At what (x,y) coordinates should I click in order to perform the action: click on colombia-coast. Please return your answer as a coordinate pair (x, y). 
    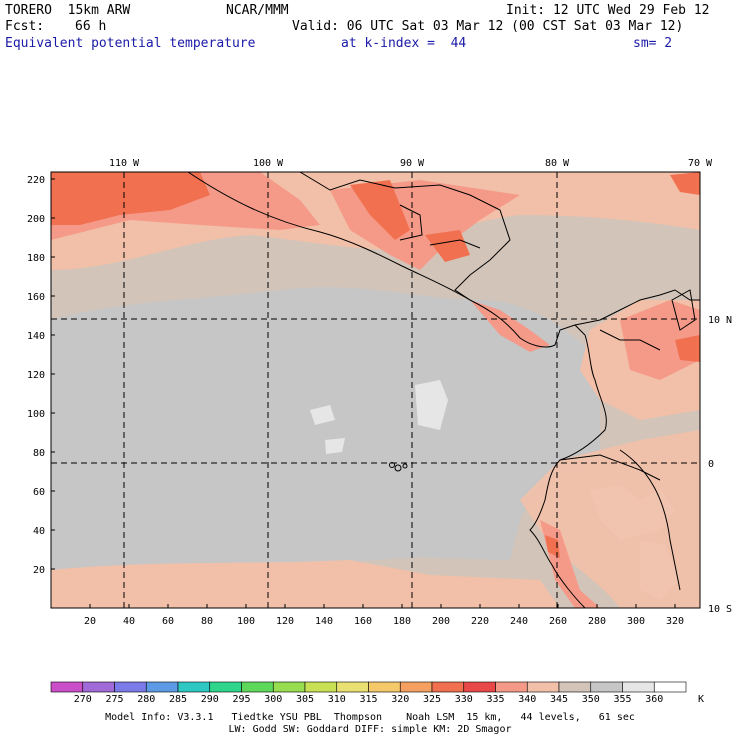
    Looking at the image, I should click on (637, 307).